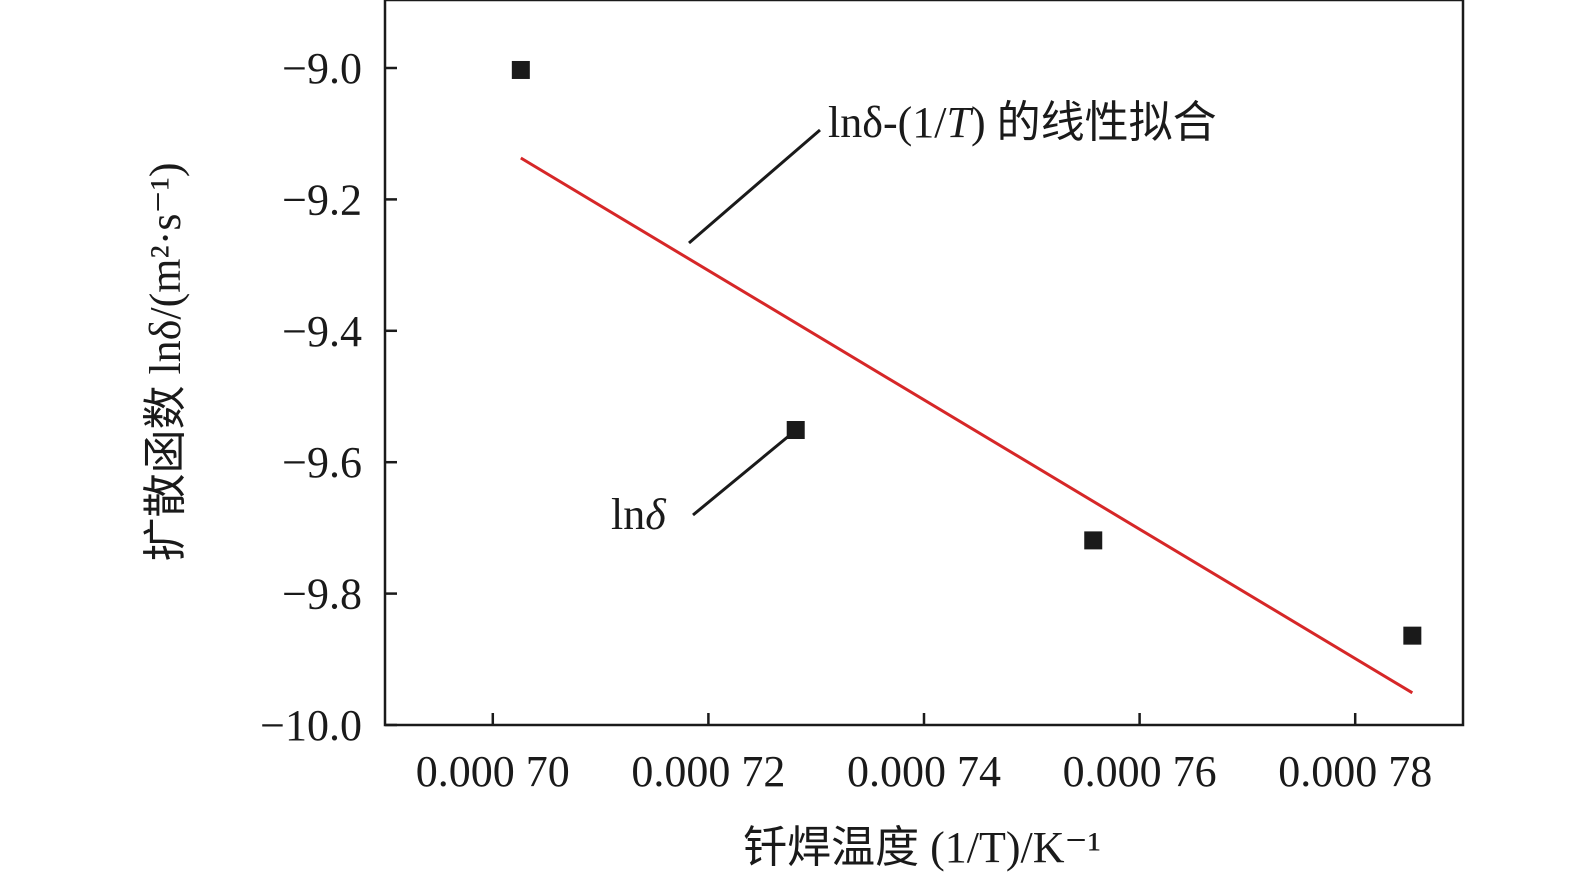 Image resolution: width=1575 pixels, height=884 pixels. What do you see at coordinates (741, 475) in the screenshot?
I see `point-annotation-leader` at bounding box center [741, 475].